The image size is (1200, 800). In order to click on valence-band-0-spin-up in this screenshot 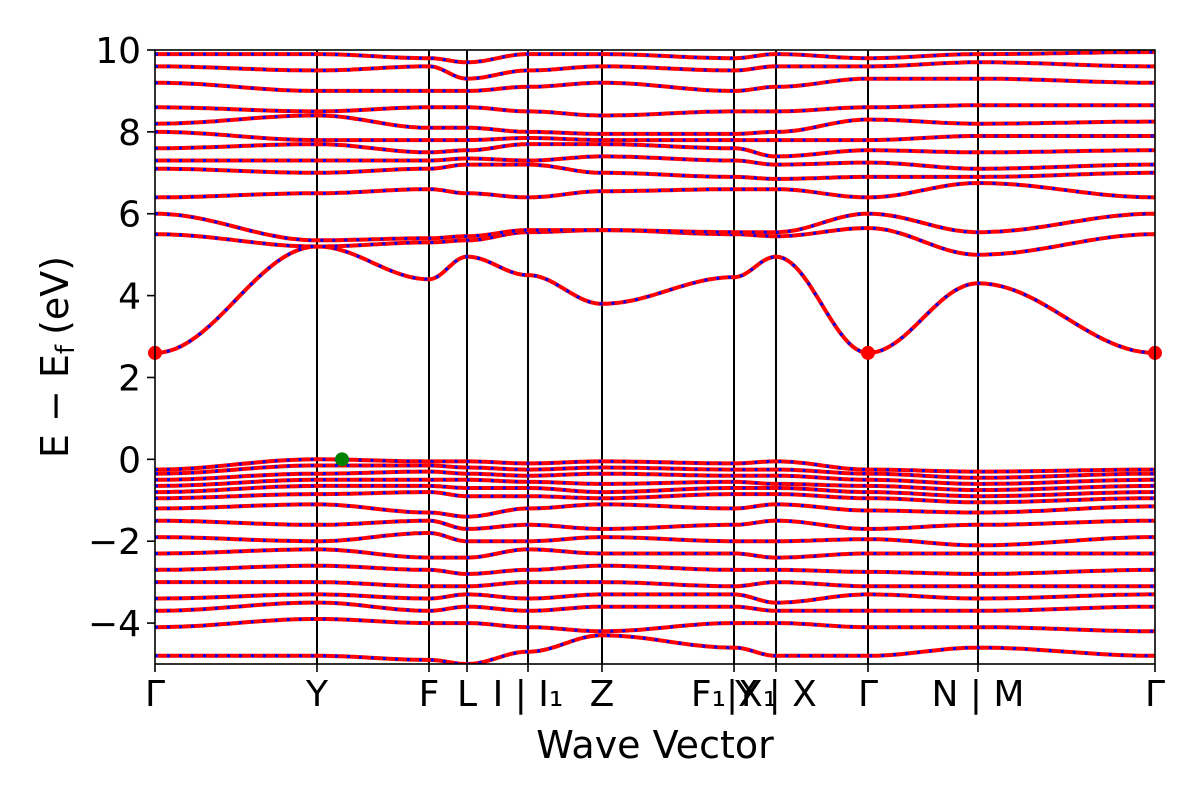, I will do `click(655, 465)`.